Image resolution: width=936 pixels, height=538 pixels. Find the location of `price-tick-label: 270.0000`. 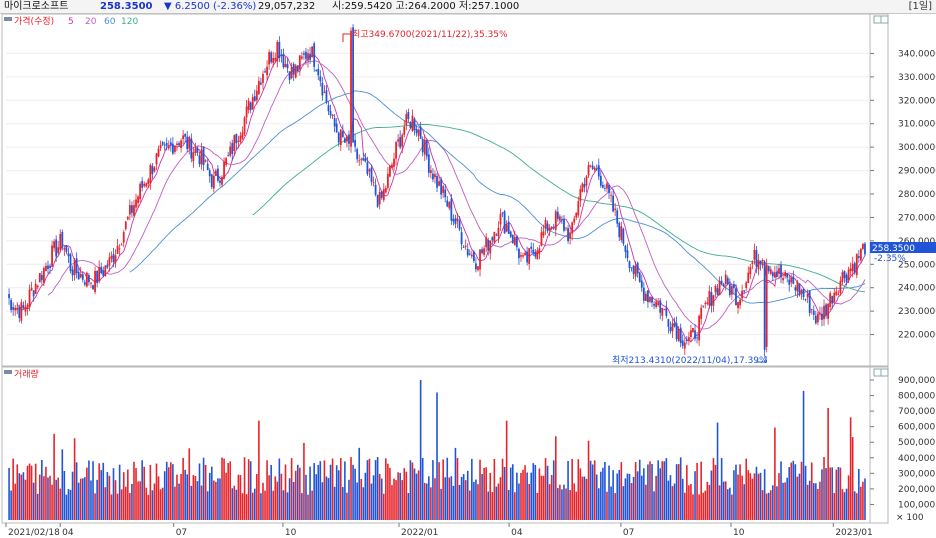

price-tick-label: 270.0000 is located at coordinates (917, 218).